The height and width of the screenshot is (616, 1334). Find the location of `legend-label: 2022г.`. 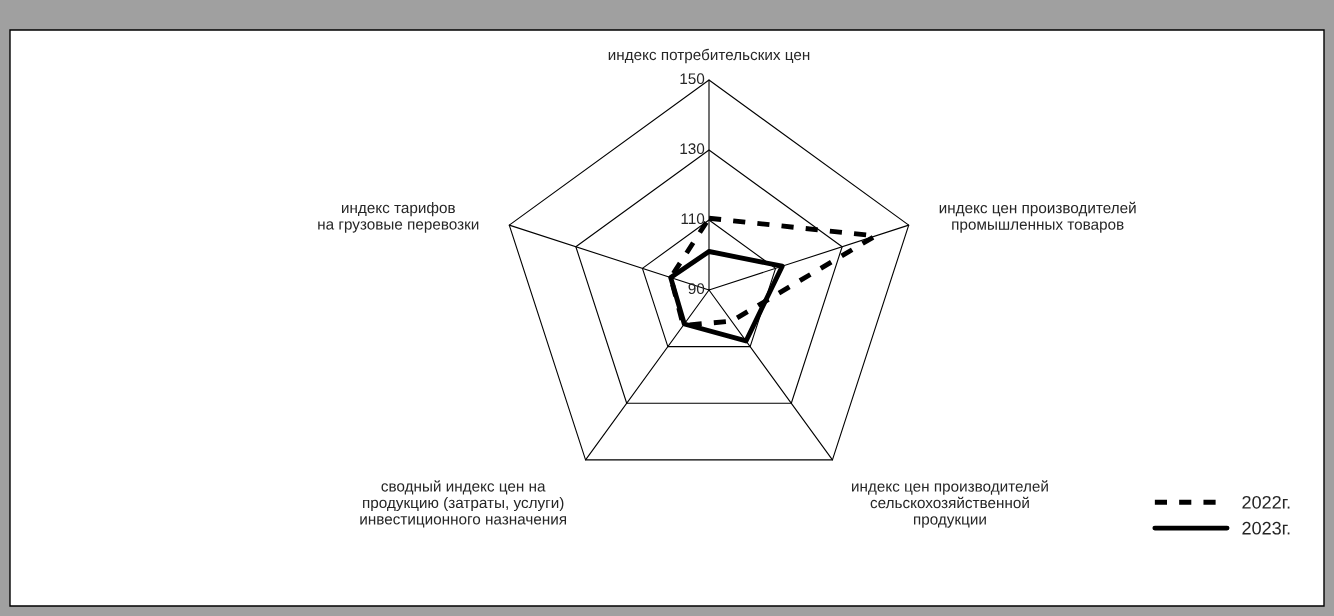

legend-label: 2022г. is located at coordinates (1266, 502).